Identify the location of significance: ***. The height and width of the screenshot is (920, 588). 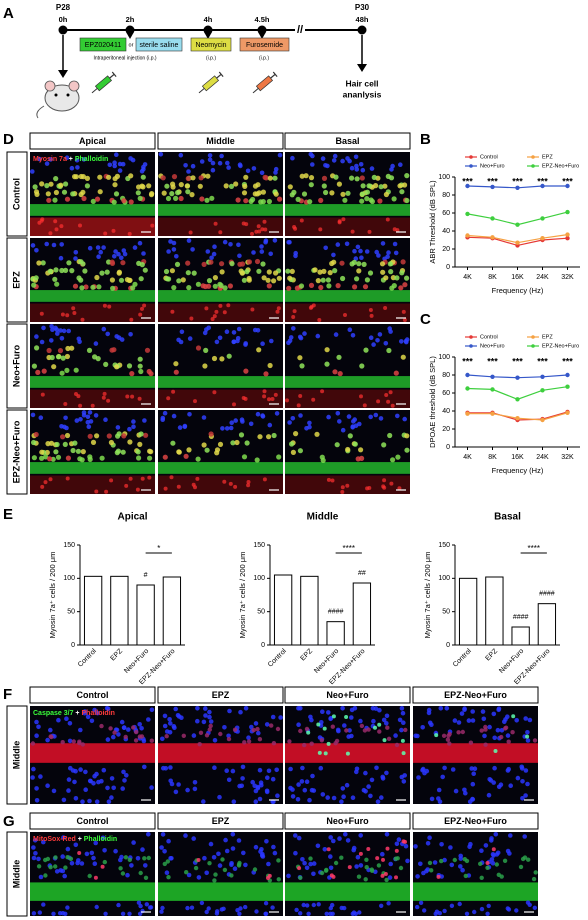
(542, 181).